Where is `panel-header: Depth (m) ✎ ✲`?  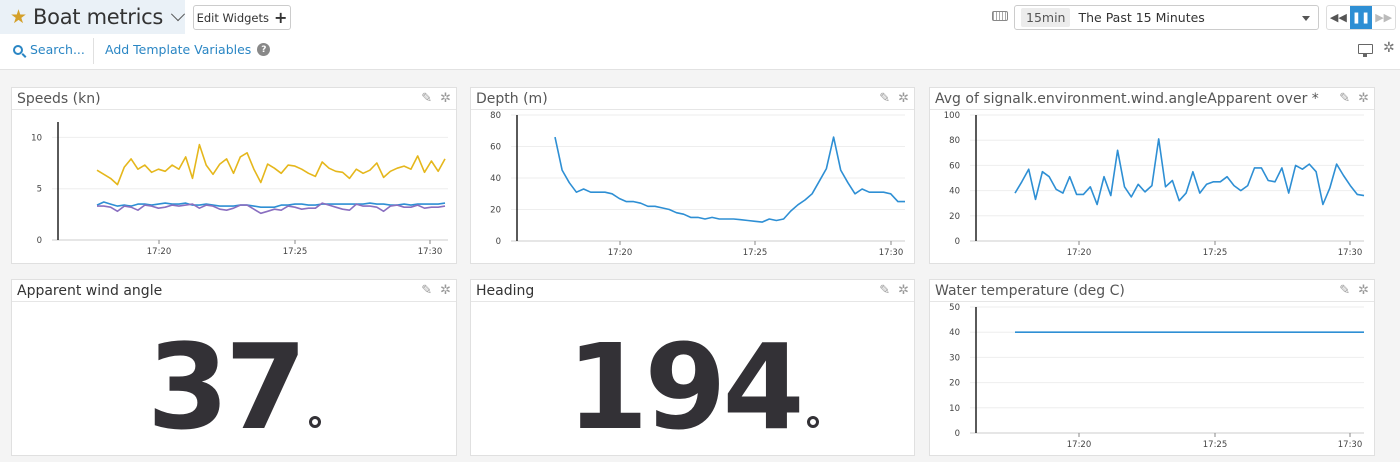
panel-header: Depth (m) ✎ ✲ is located at coordinates (692, 99).